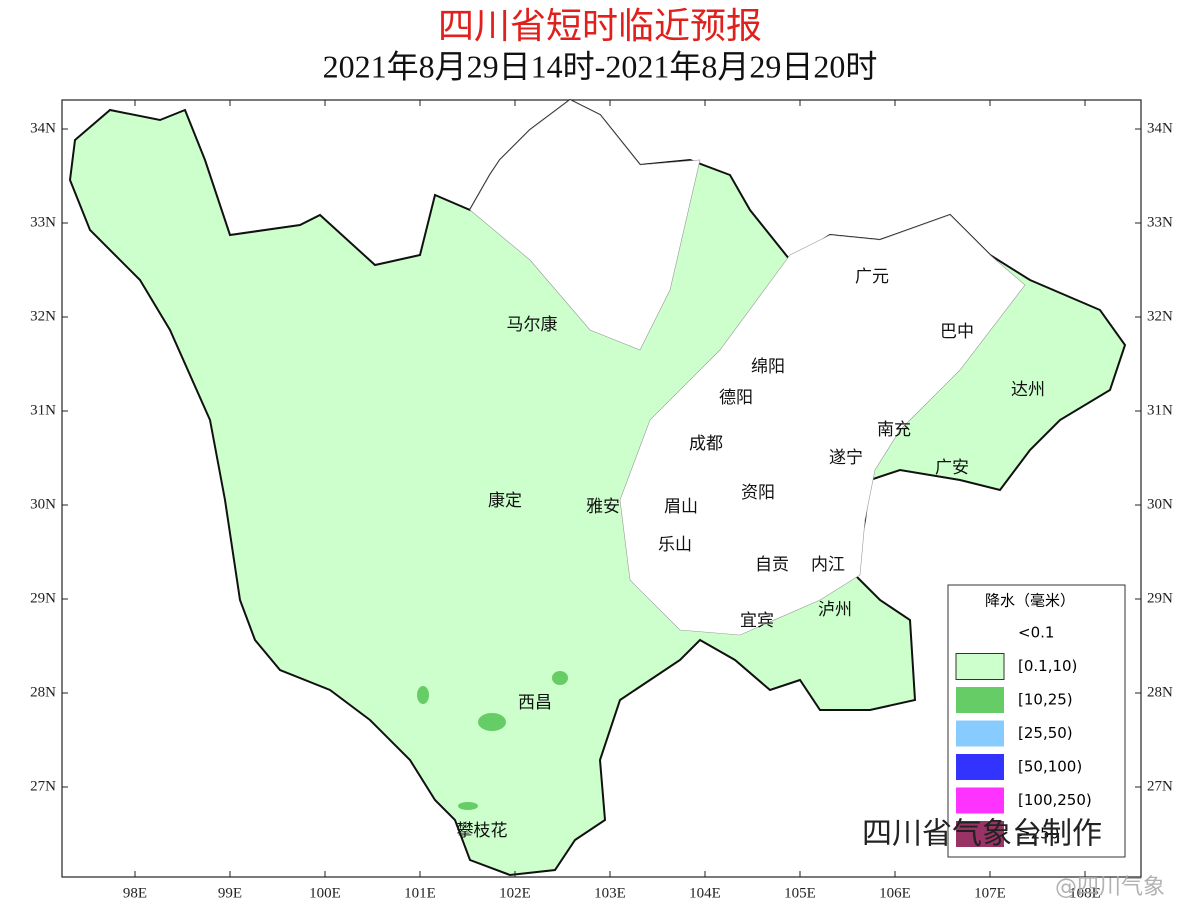 Image resolution: width=1200 pixels, height=918 pixels. Describe the element at coordinates (135, 893) in the screenshot. I see `lon-tick-label: 98E` at that location.